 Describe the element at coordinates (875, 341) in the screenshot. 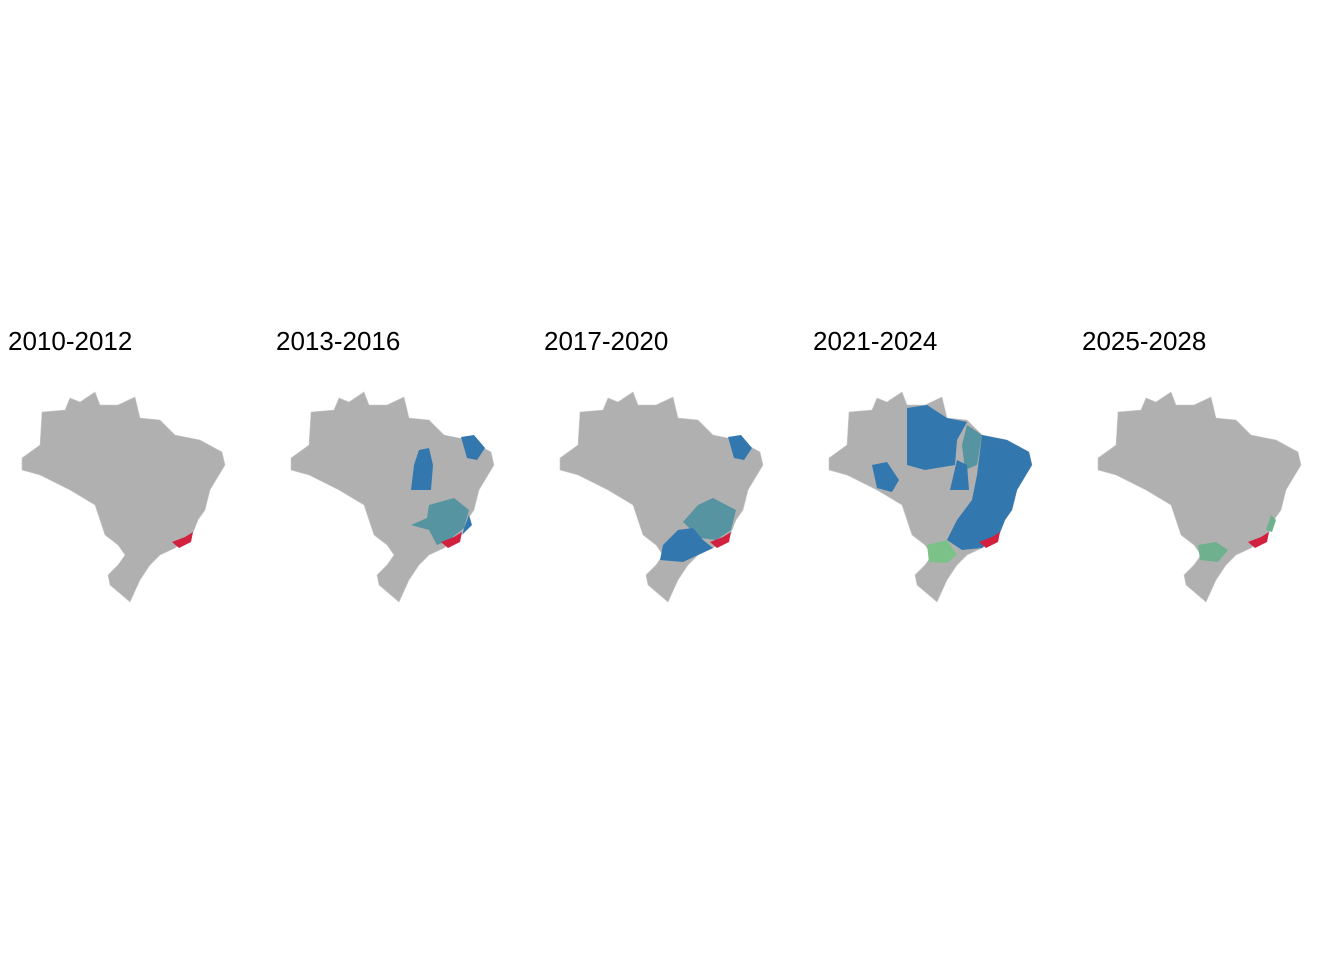

I see `panel-title: 2021-2024` at that location.